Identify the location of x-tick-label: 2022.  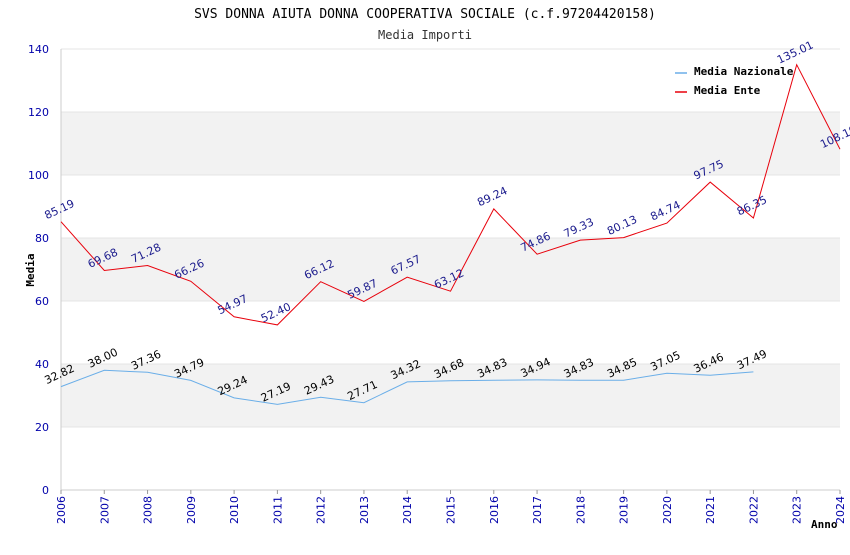
(753, 510).